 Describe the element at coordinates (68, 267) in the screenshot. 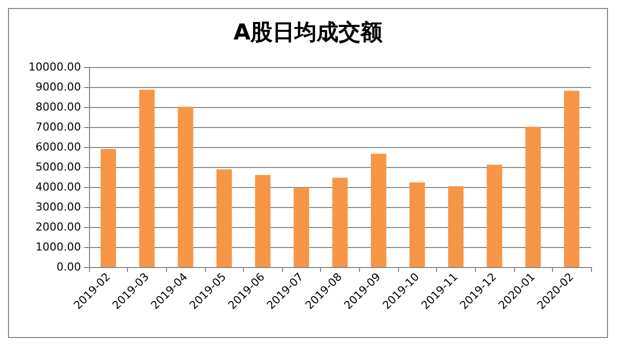

I see `y-tick-label: 0.00` at that location.